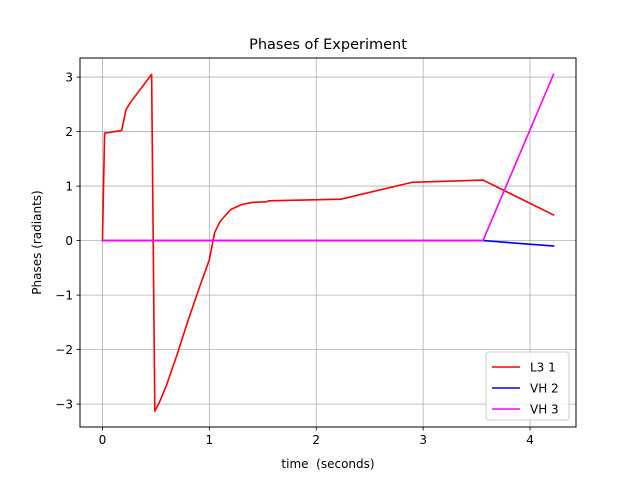 This screenshot has height=480, width=640. Describe the element at coordinates (327, 464) in the screenshot. I see `x-axis-label: time (seconds)` at that location.